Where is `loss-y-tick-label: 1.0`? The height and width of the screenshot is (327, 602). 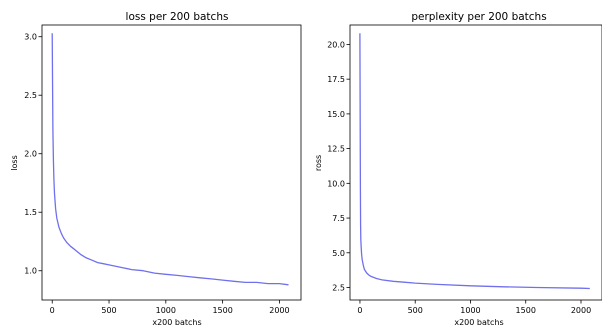 loss-y-tick-label: 1.0 is located at coordinates (30, 271).